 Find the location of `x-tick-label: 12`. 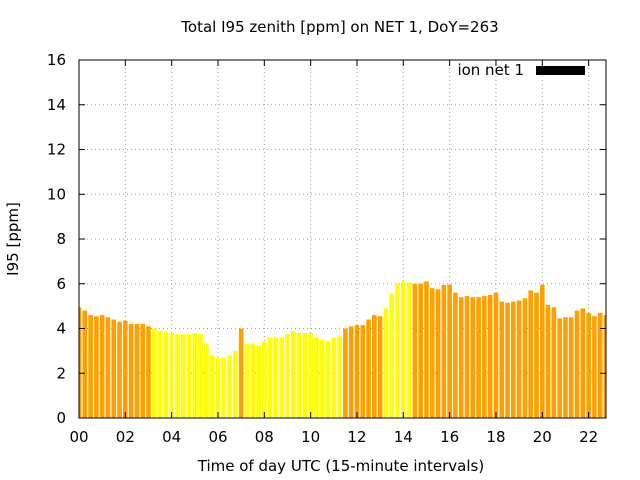

x-tick-label: 12 is located at coordinates (356, 437).